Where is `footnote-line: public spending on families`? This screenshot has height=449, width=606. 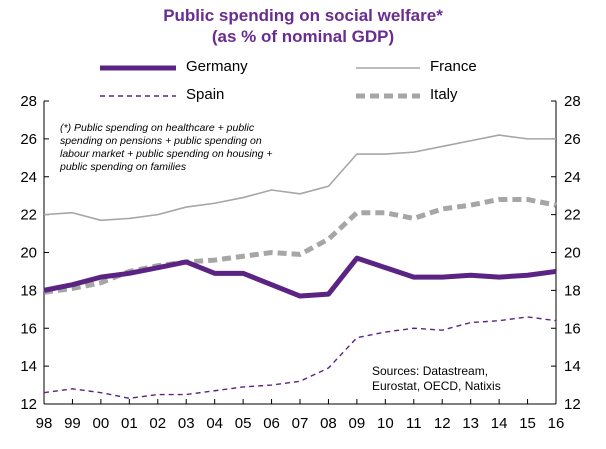 footnote-line: public spending on families is located at coordinates (123, 167).